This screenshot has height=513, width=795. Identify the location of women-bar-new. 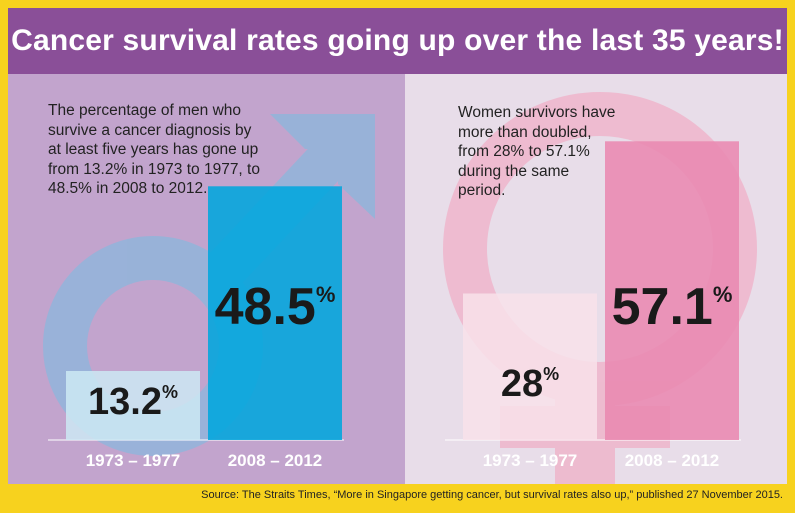
(672, 291).